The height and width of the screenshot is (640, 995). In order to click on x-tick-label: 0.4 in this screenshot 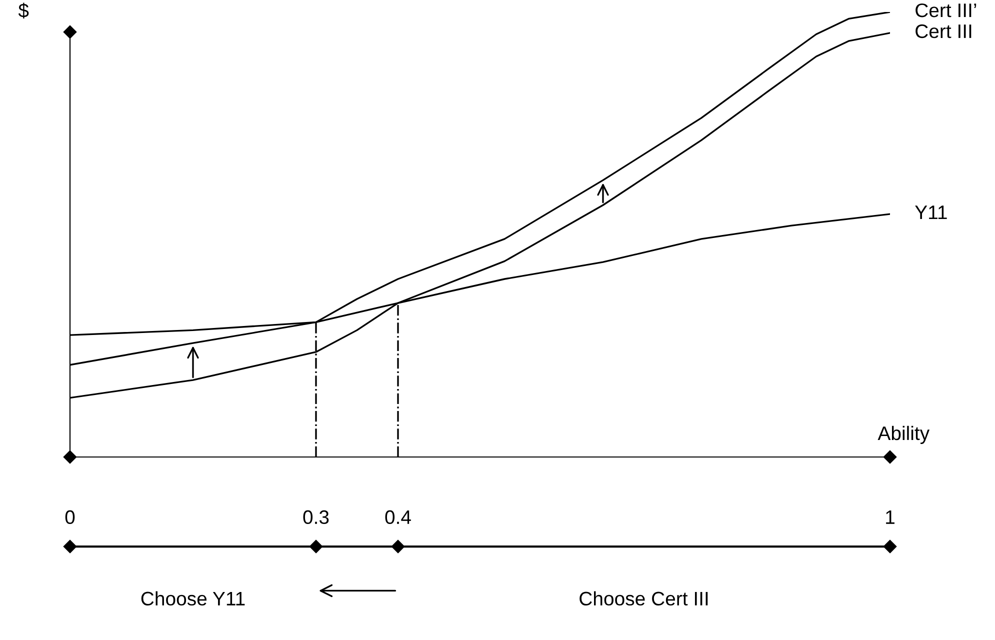, I will do `click(398, 517)`.